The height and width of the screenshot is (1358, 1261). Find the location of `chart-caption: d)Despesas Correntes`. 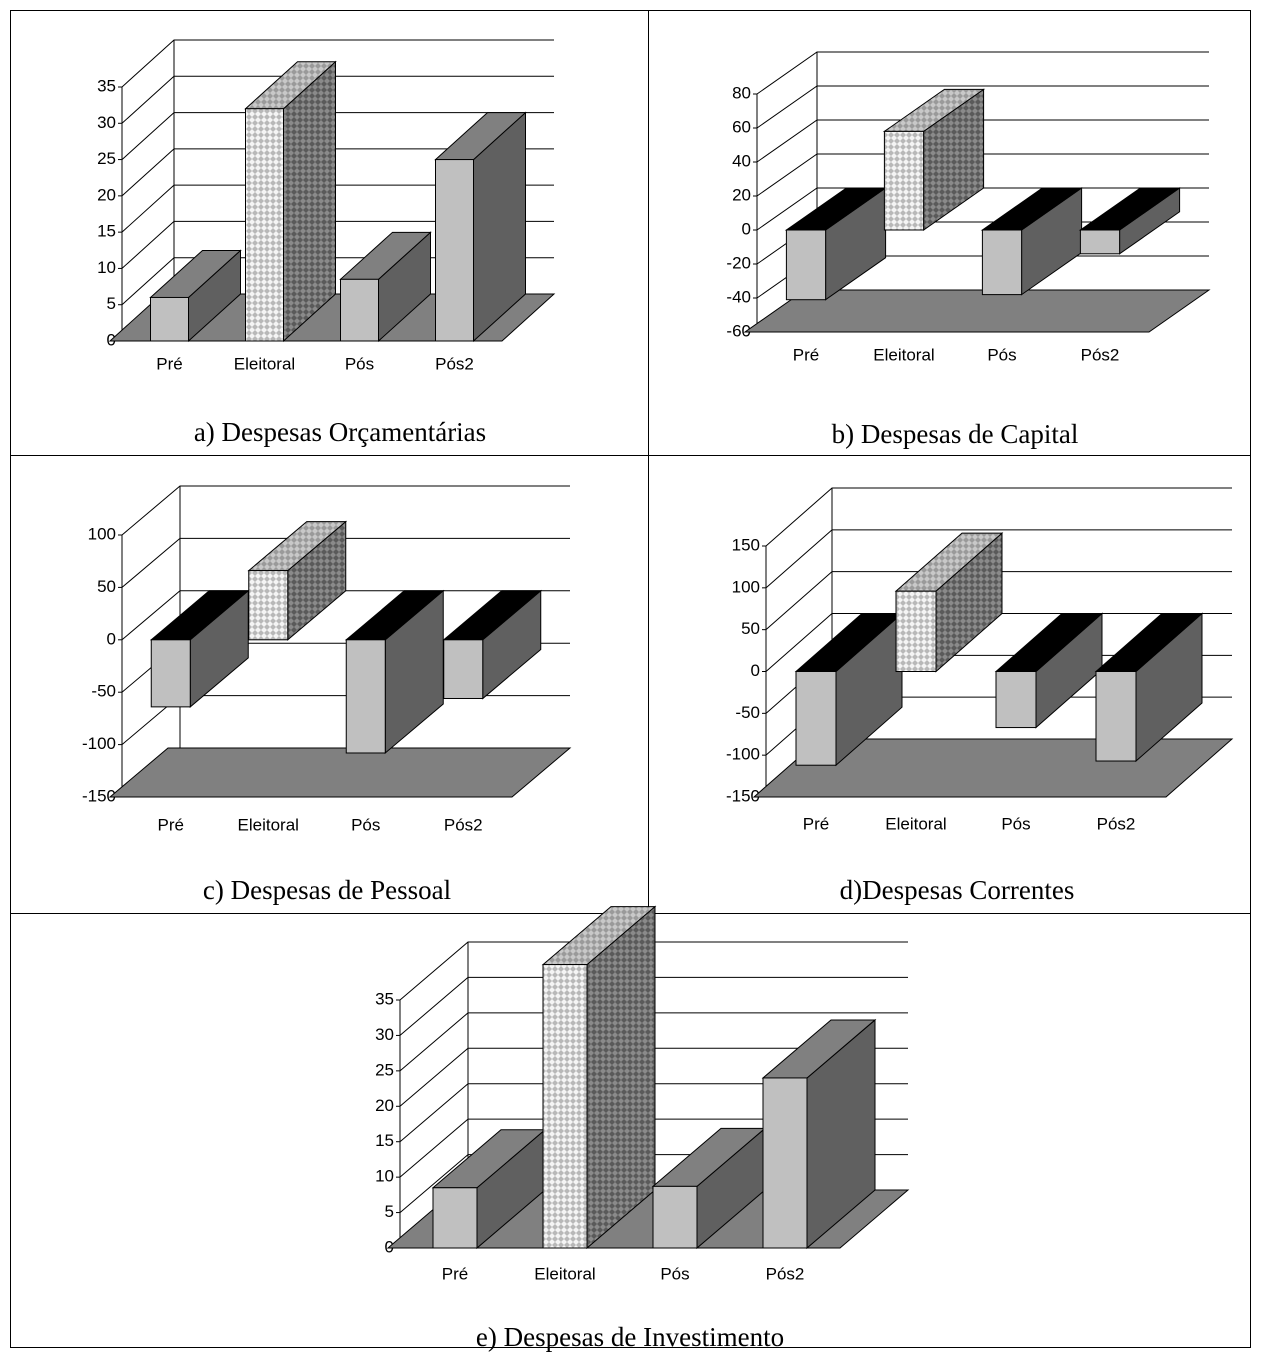

chart-caption: d)Despesas Correntes is located at coordinates (957, 890).